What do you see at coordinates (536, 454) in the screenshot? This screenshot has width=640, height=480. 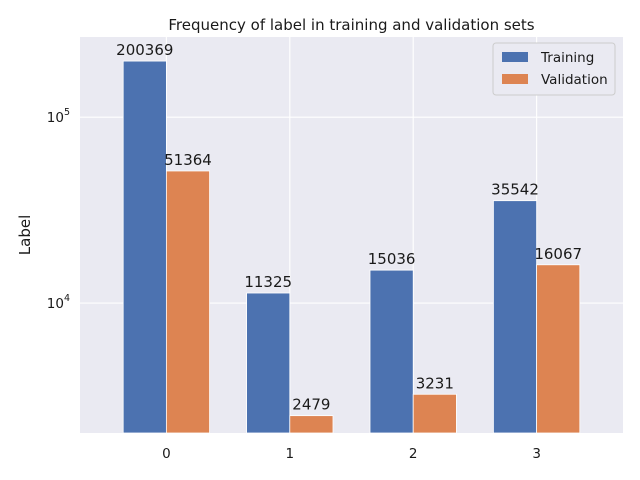 I see `x-tick-label: 3` at bounding box center [536, 454].